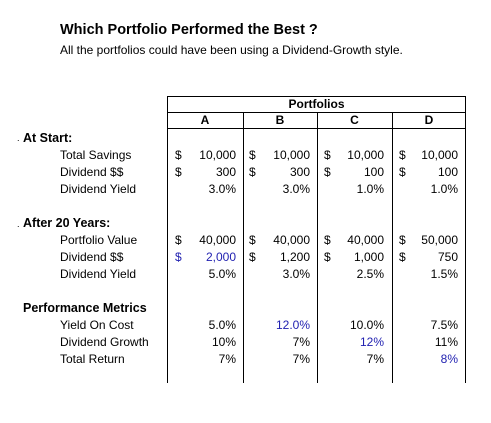  What do you see at coordinates (85, 308) in the screenshot?
I see `section-title-performance-metrics: Performance Metrics` at bounding box center [85, 308].